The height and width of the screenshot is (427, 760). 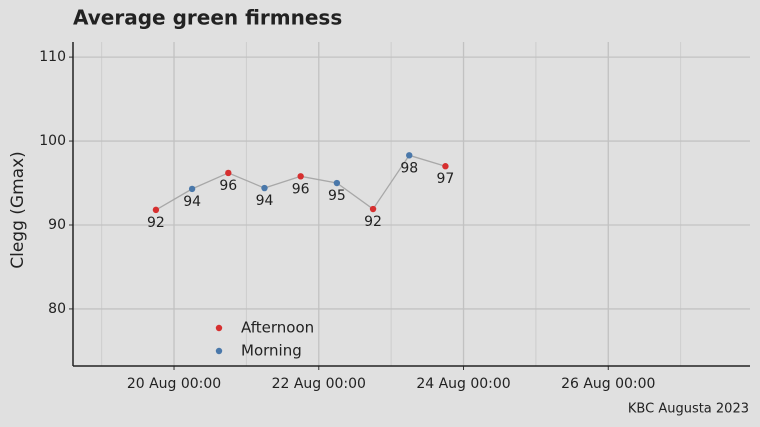 What do you see at coordinates (463, 384) in the screenshot?
I see `x-tick-label: 24 Aug 00:00` at bounding box center [463, 384].